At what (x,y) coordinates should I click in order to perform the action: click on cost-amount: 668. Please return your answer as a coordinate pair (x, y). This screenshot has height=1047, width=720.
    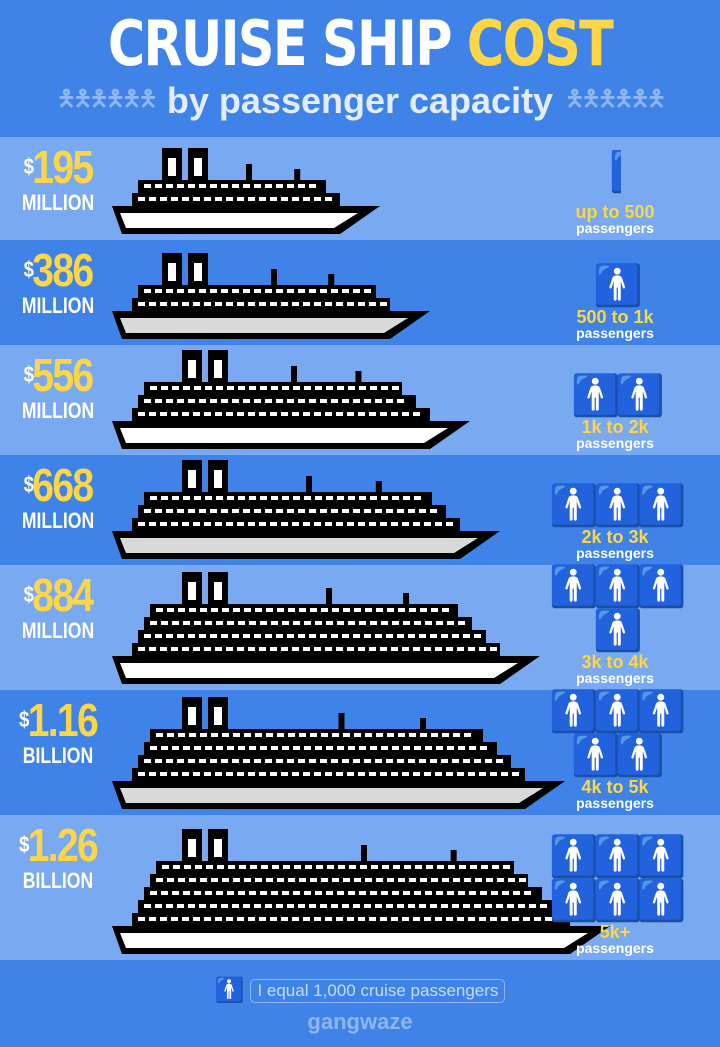
    Looking at the image, I should click on (63, 485).